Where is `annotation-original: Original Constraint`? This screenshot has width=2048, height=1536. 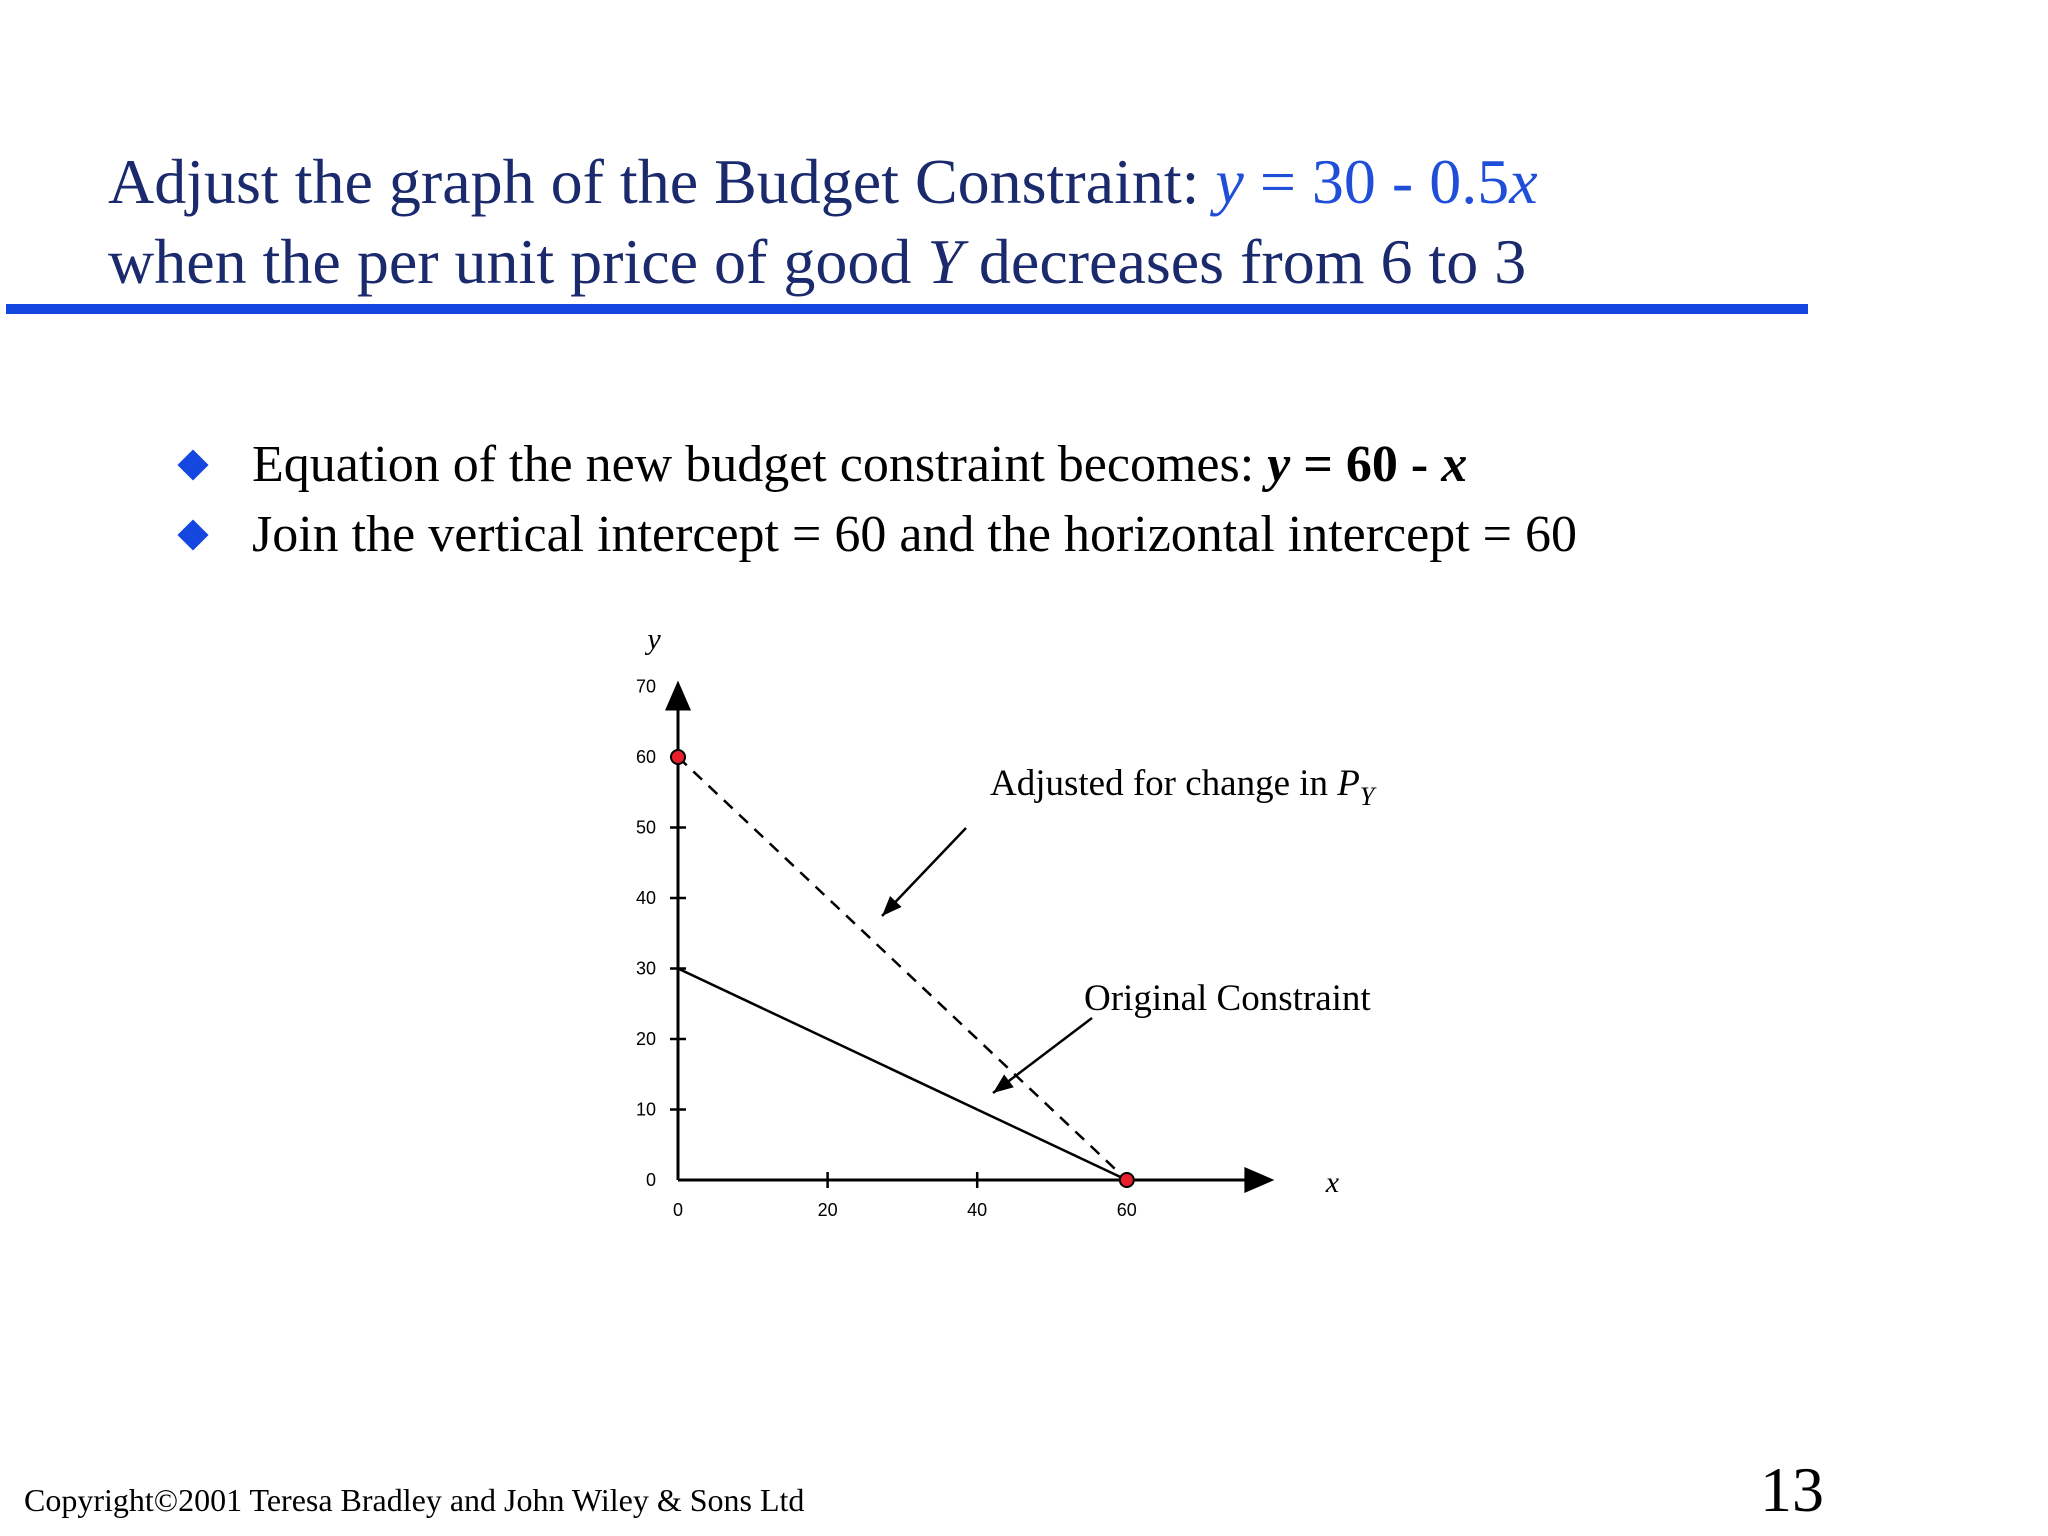
annotation-original: Original Constraint is located at coordinates (1227, 998).